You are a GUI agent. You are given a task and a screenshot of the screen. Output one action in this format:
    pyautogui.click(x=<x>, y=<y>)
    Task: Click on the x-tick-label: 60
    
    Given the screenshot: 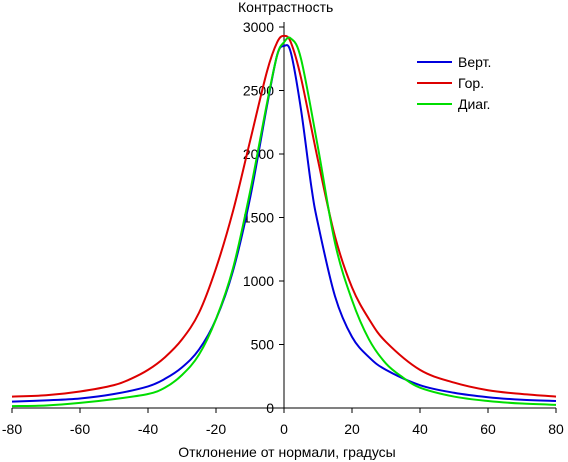 What is the action you would take?
    pyautogui.click(x=488, y=429)
    